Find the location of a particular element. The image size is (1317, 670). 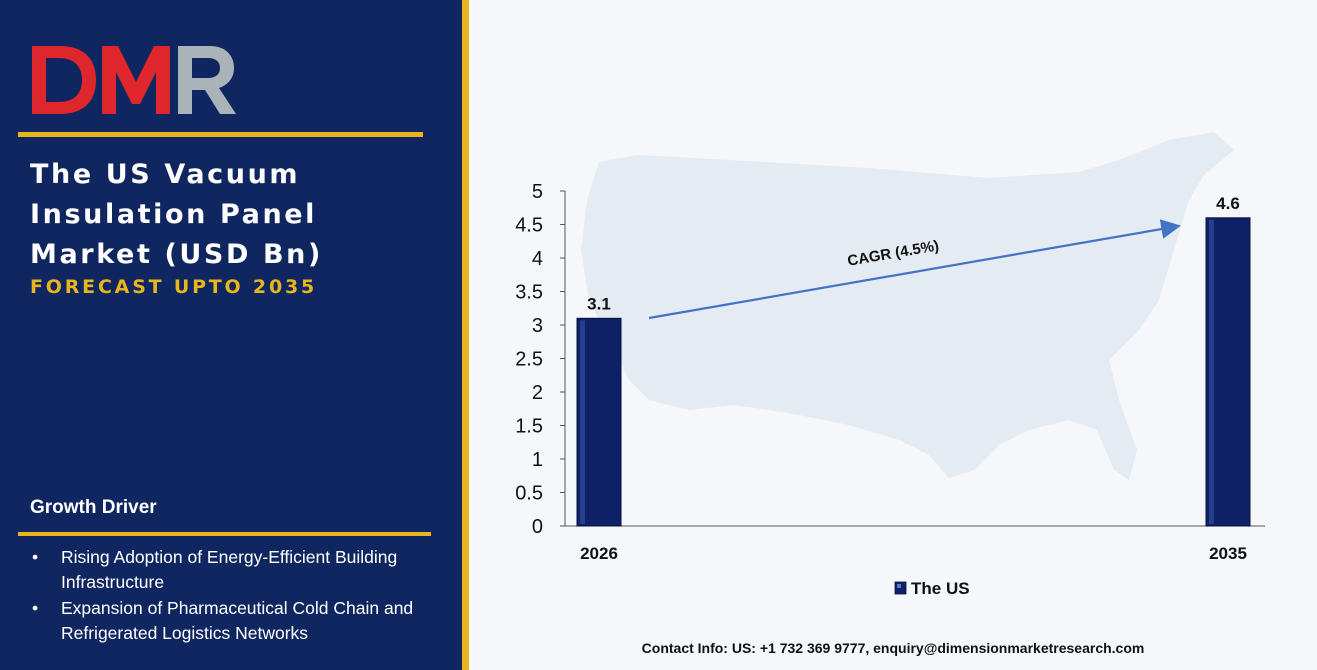

y-tick-label: 3 is located at coordinates (537, 326).